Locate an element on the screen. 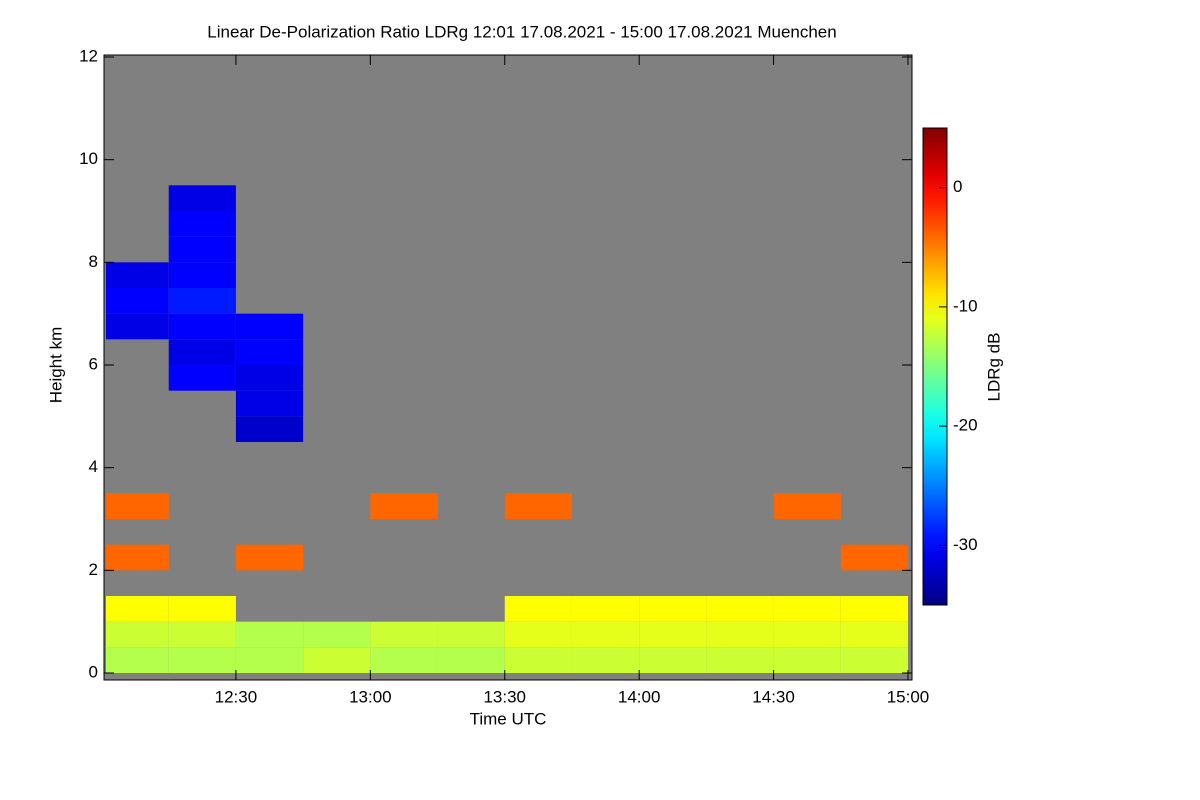  x-axis-label: Time UTC is located at coordinates (508, 718).